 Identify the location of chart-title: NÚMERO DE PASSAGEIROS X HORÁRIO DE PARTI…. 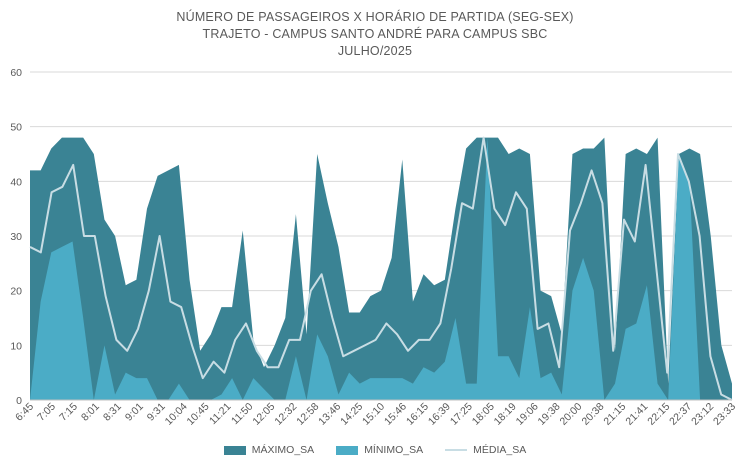
(375, 17).